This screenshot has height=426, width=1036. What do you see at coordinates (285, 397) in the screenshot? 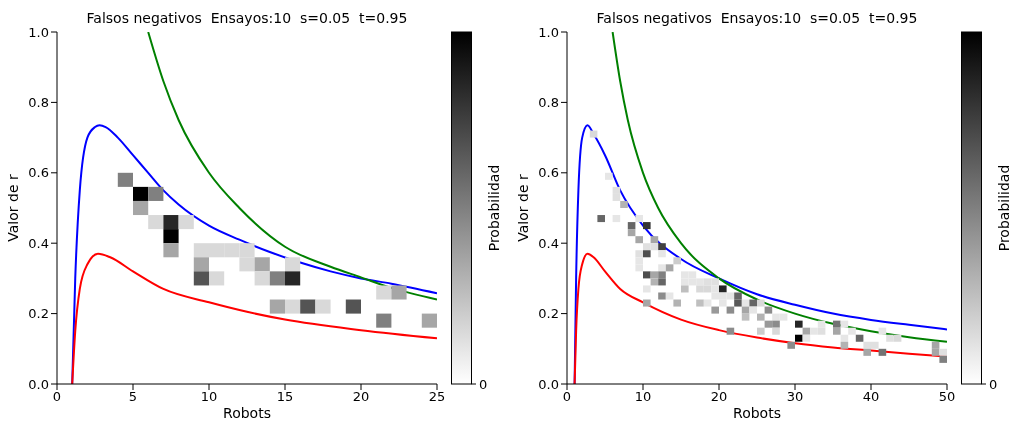
I see `x-tick-label: 15` at bounding box center [285, 397].